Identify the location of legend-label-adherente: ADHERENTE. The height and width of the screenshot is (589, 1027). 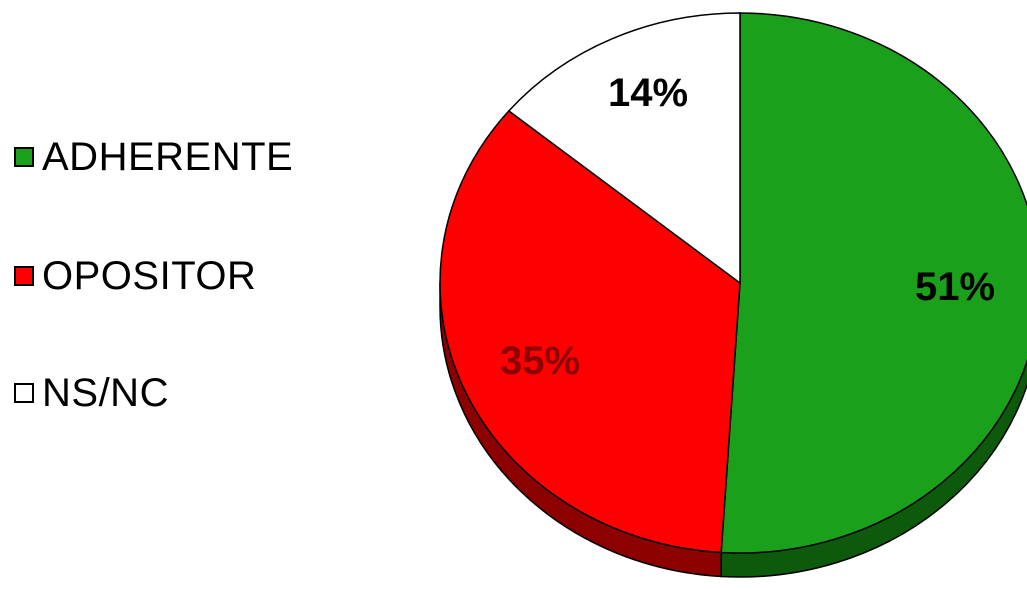
(168, 156).